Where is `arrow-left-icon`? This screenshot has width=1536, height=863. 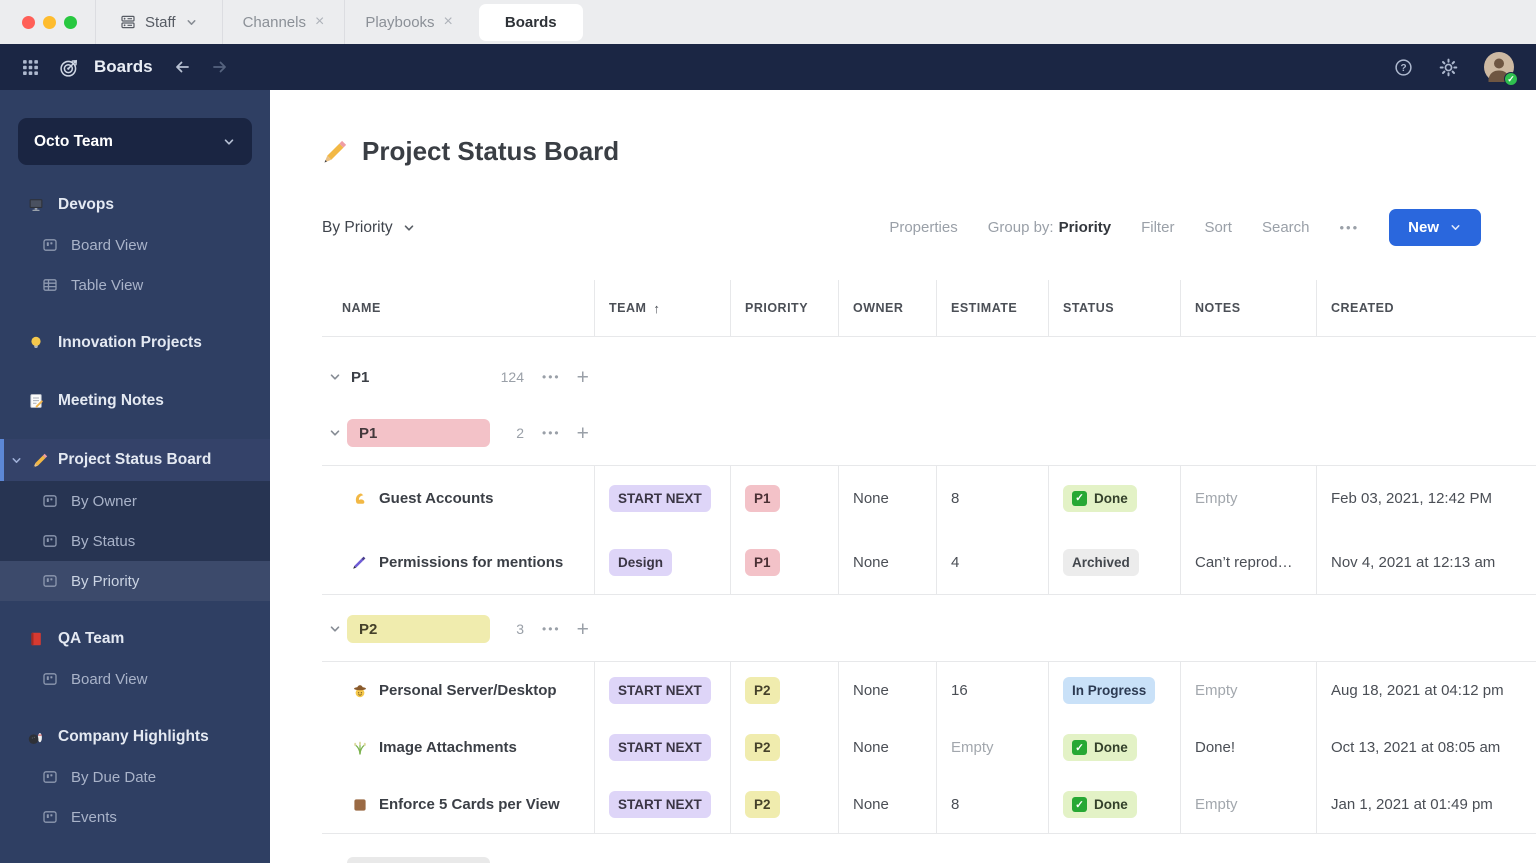
arrow-left-icon is located at coordinates (182, 67).